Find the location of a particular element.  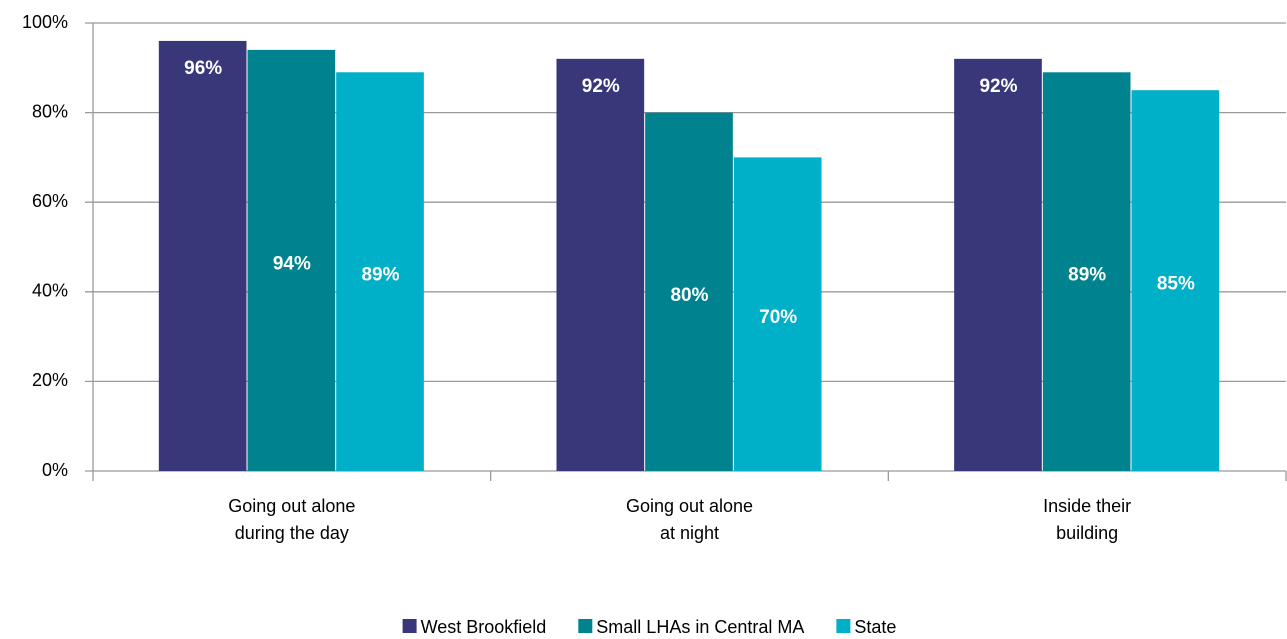

x-tick-label: Inside their building is located at coordinates (1087, 519).